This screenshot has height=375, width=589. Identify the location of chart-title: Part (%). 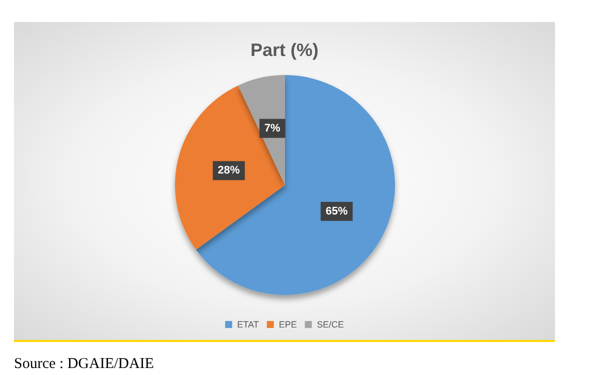
(284, 50).